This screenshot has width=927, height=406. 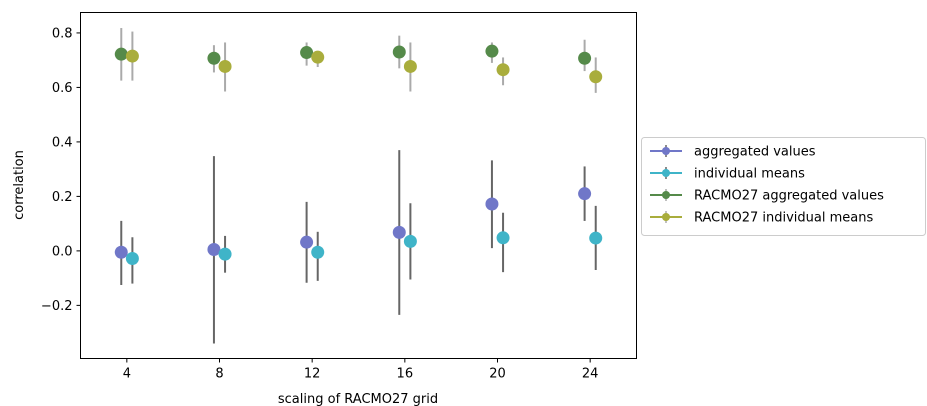 What do you see at coordinates (62, 33) in the screenshot?
I see `y-tick-label: 0.8` at bounding box center [62, 33].